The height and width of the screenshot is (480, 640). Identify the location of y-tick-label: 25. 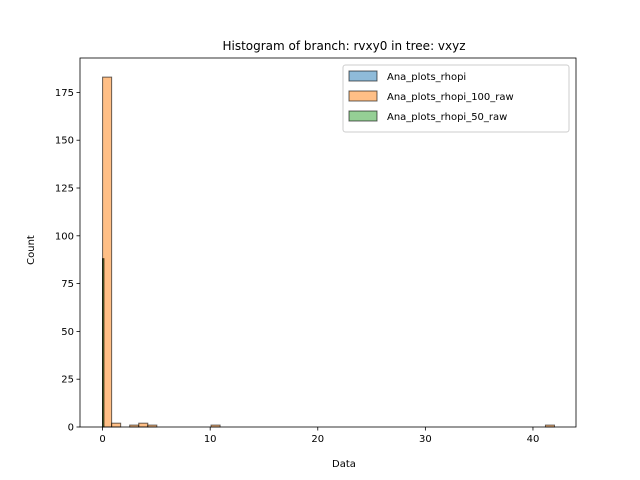
(67, 380).